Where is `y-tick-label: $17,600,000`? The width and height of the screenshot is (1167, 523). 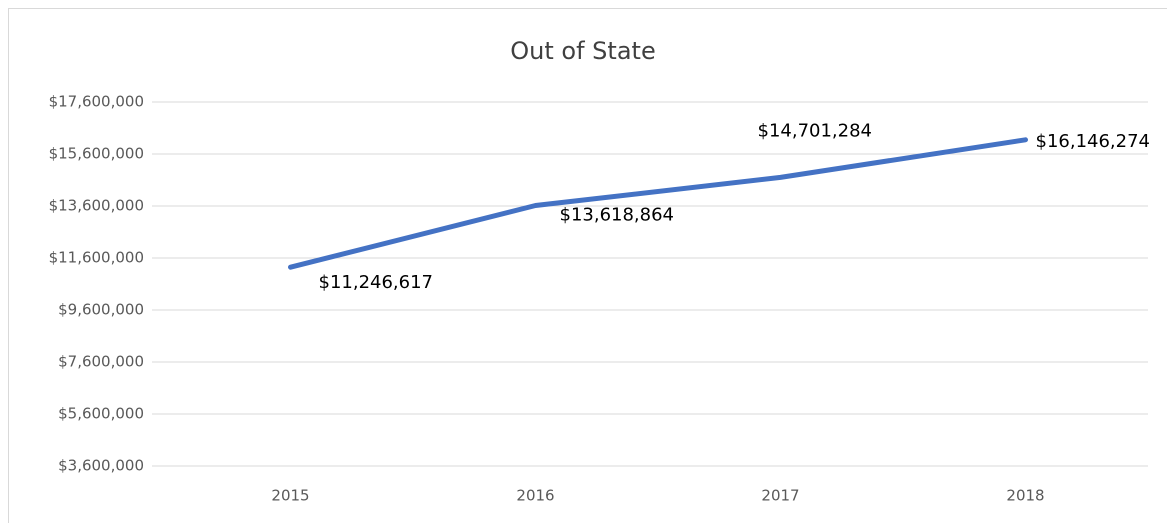 y-tick-label: $17,600,000 is located at coordinates (96, 102).